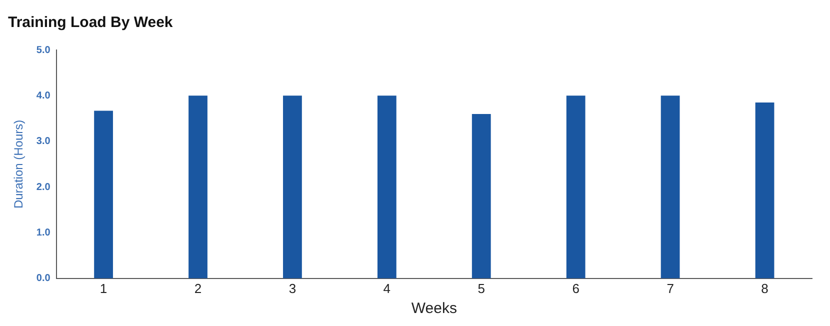 This screenshot has width=830, height=326. Describe the element at coordinates (91, 23) in the screenshot. I see `chart-title: Training Load By Week` at that location.